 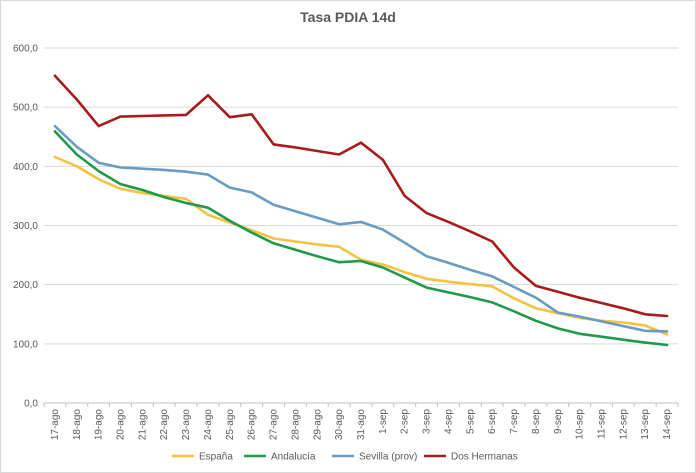 I want to click on x-tick-label: 17-ago, so click(x=55, y=425).